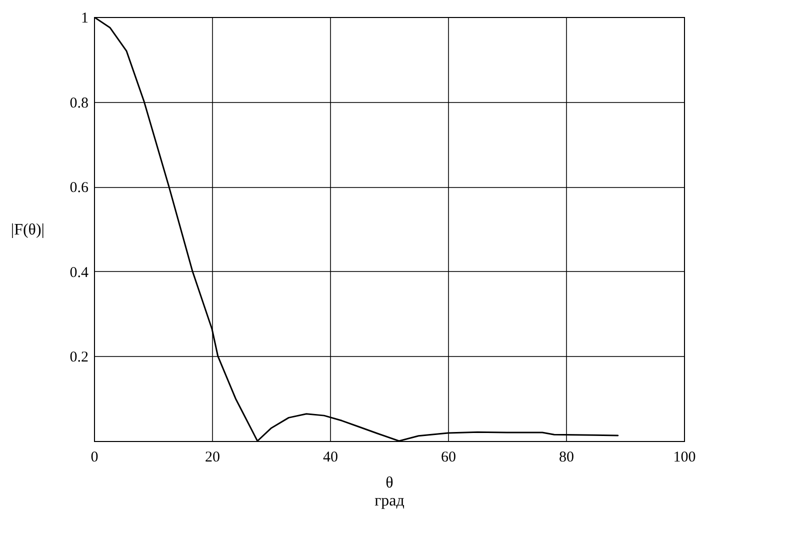 Image resolution: width=789 pixels, height=549 pixels. What do you see at coordinates (84, 18) in the screenshot?
I see `y-tick-label: 1` at bounding box center [84, 18].